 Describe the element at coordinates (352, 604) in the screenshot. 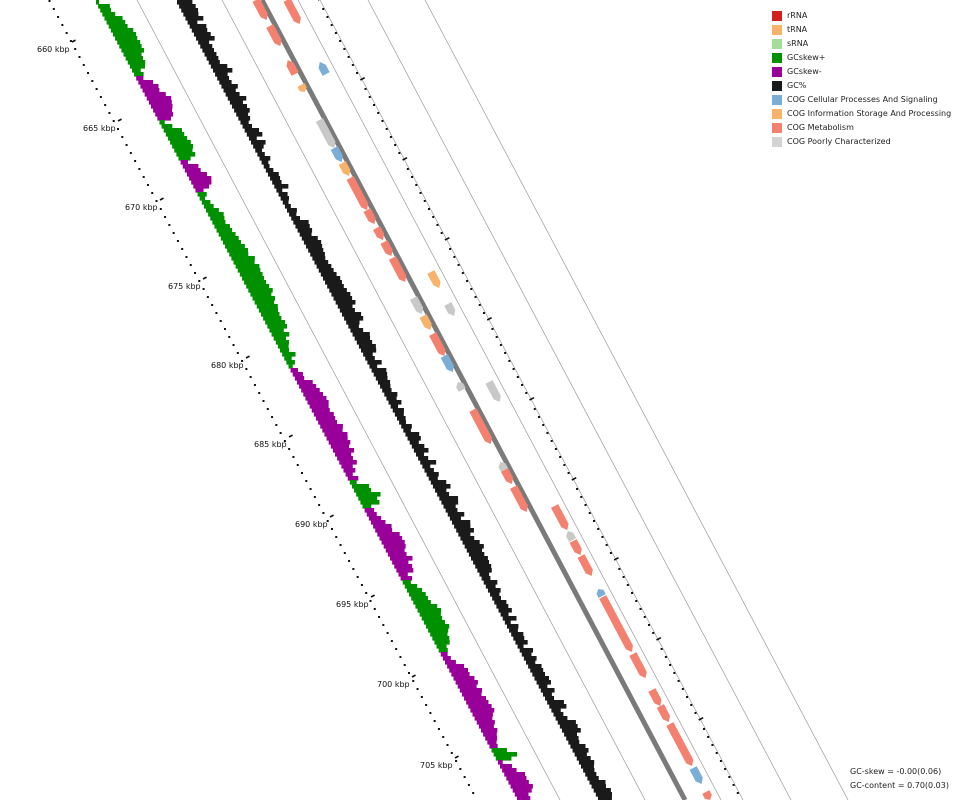

I see `ruler-label: 695 kbp` at that location.